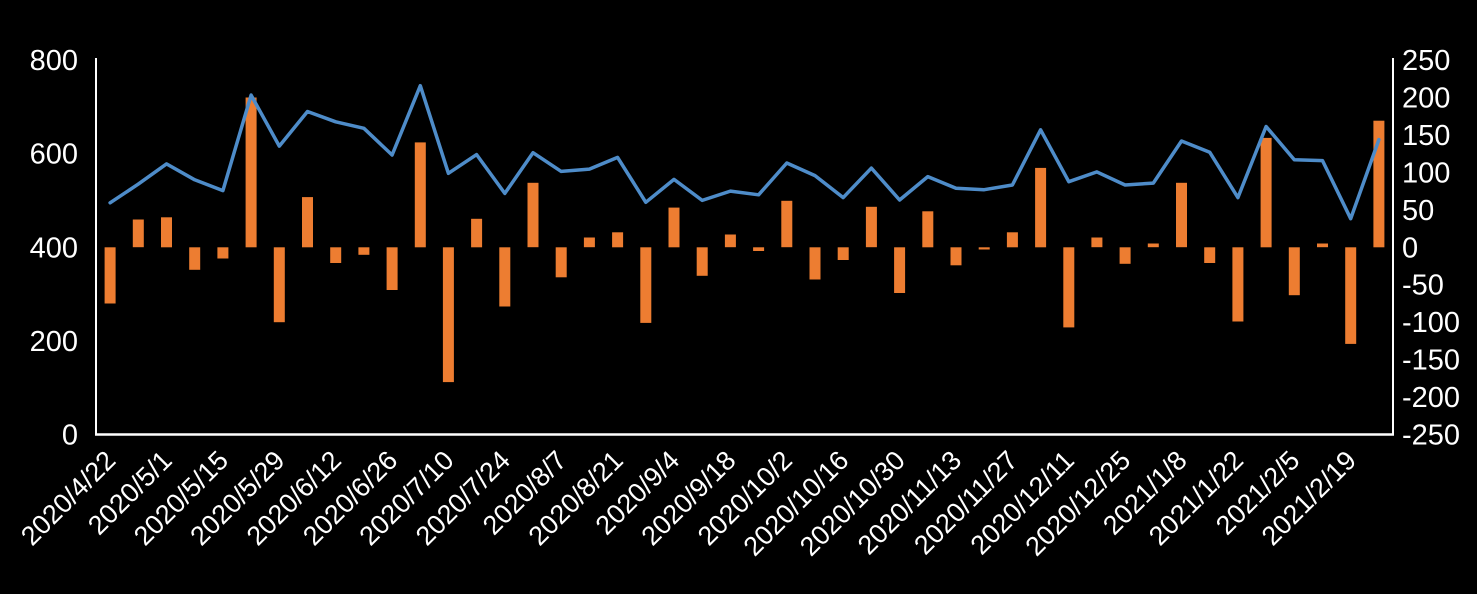 The image size is (1477, 594). I want to click on left-axis-tick-label: 400, so click(54, 248).